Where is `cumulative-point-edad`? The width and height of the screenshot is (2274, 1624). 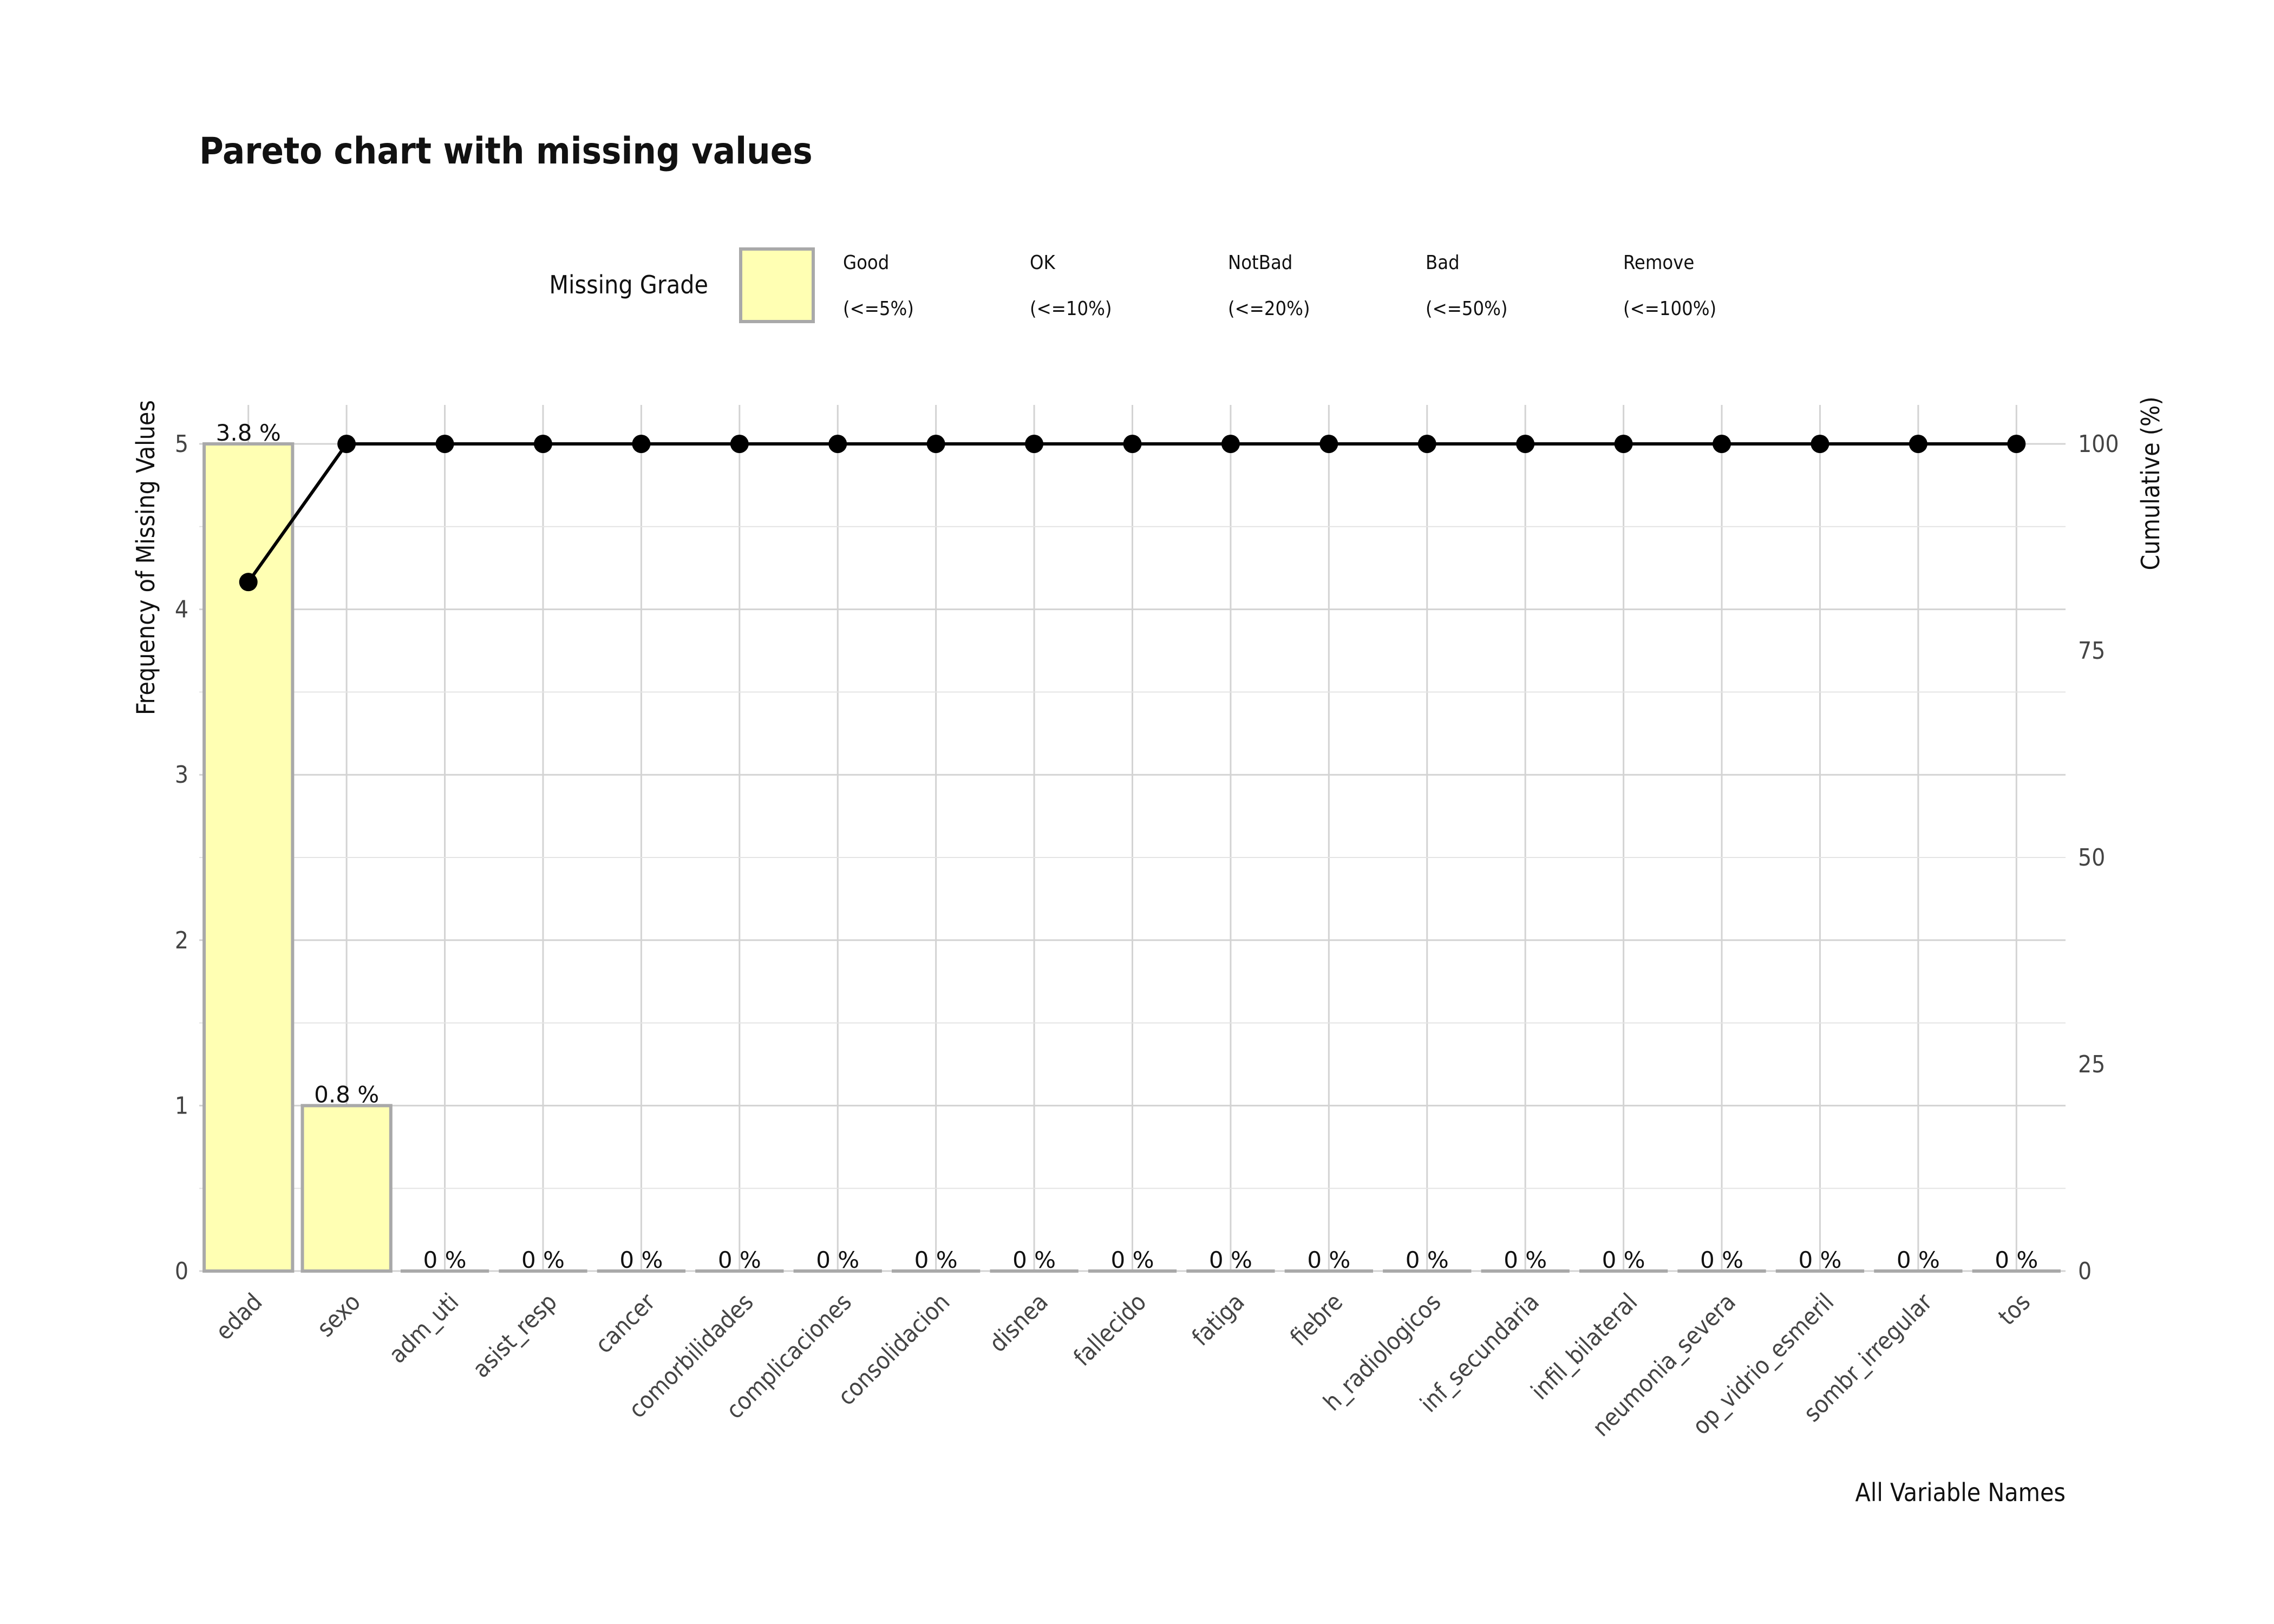 cumulative-point-edad is located at coordinates (249, 582).